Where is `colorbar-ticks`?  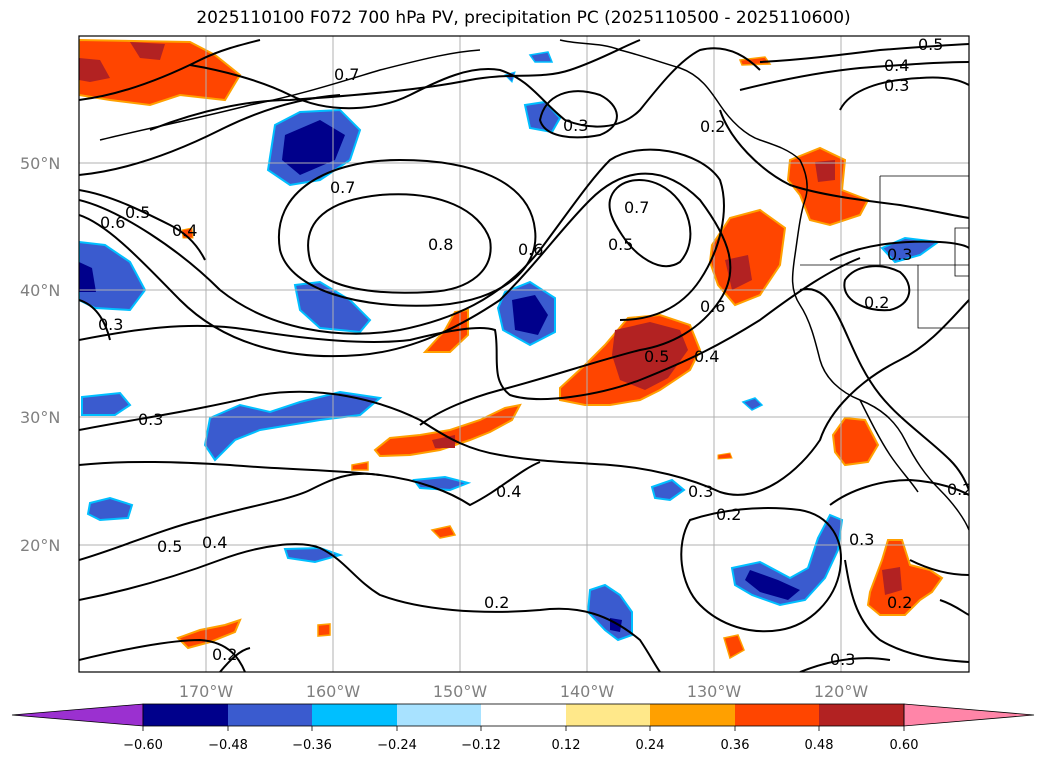
colorbar-ticks is located at coordinates (523, 728).